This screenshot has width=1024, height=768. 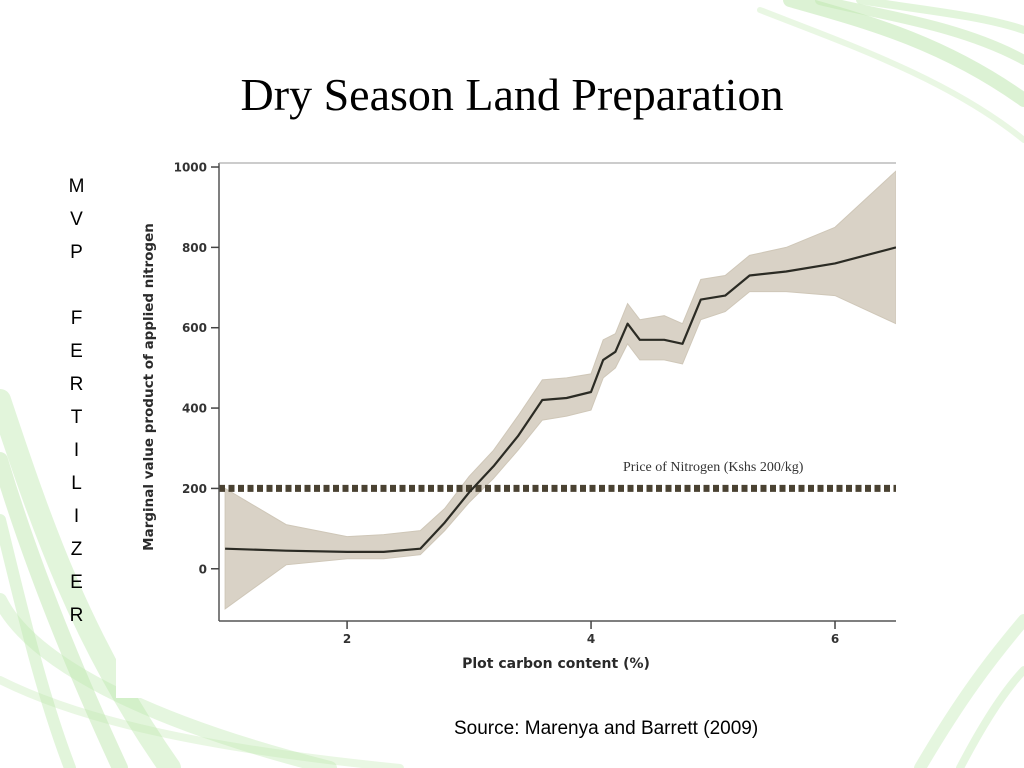 What do you see at coordinates (194, 248) in the screenshot?
I see `y-tick-label: 800` at bounding box center [194, 248].